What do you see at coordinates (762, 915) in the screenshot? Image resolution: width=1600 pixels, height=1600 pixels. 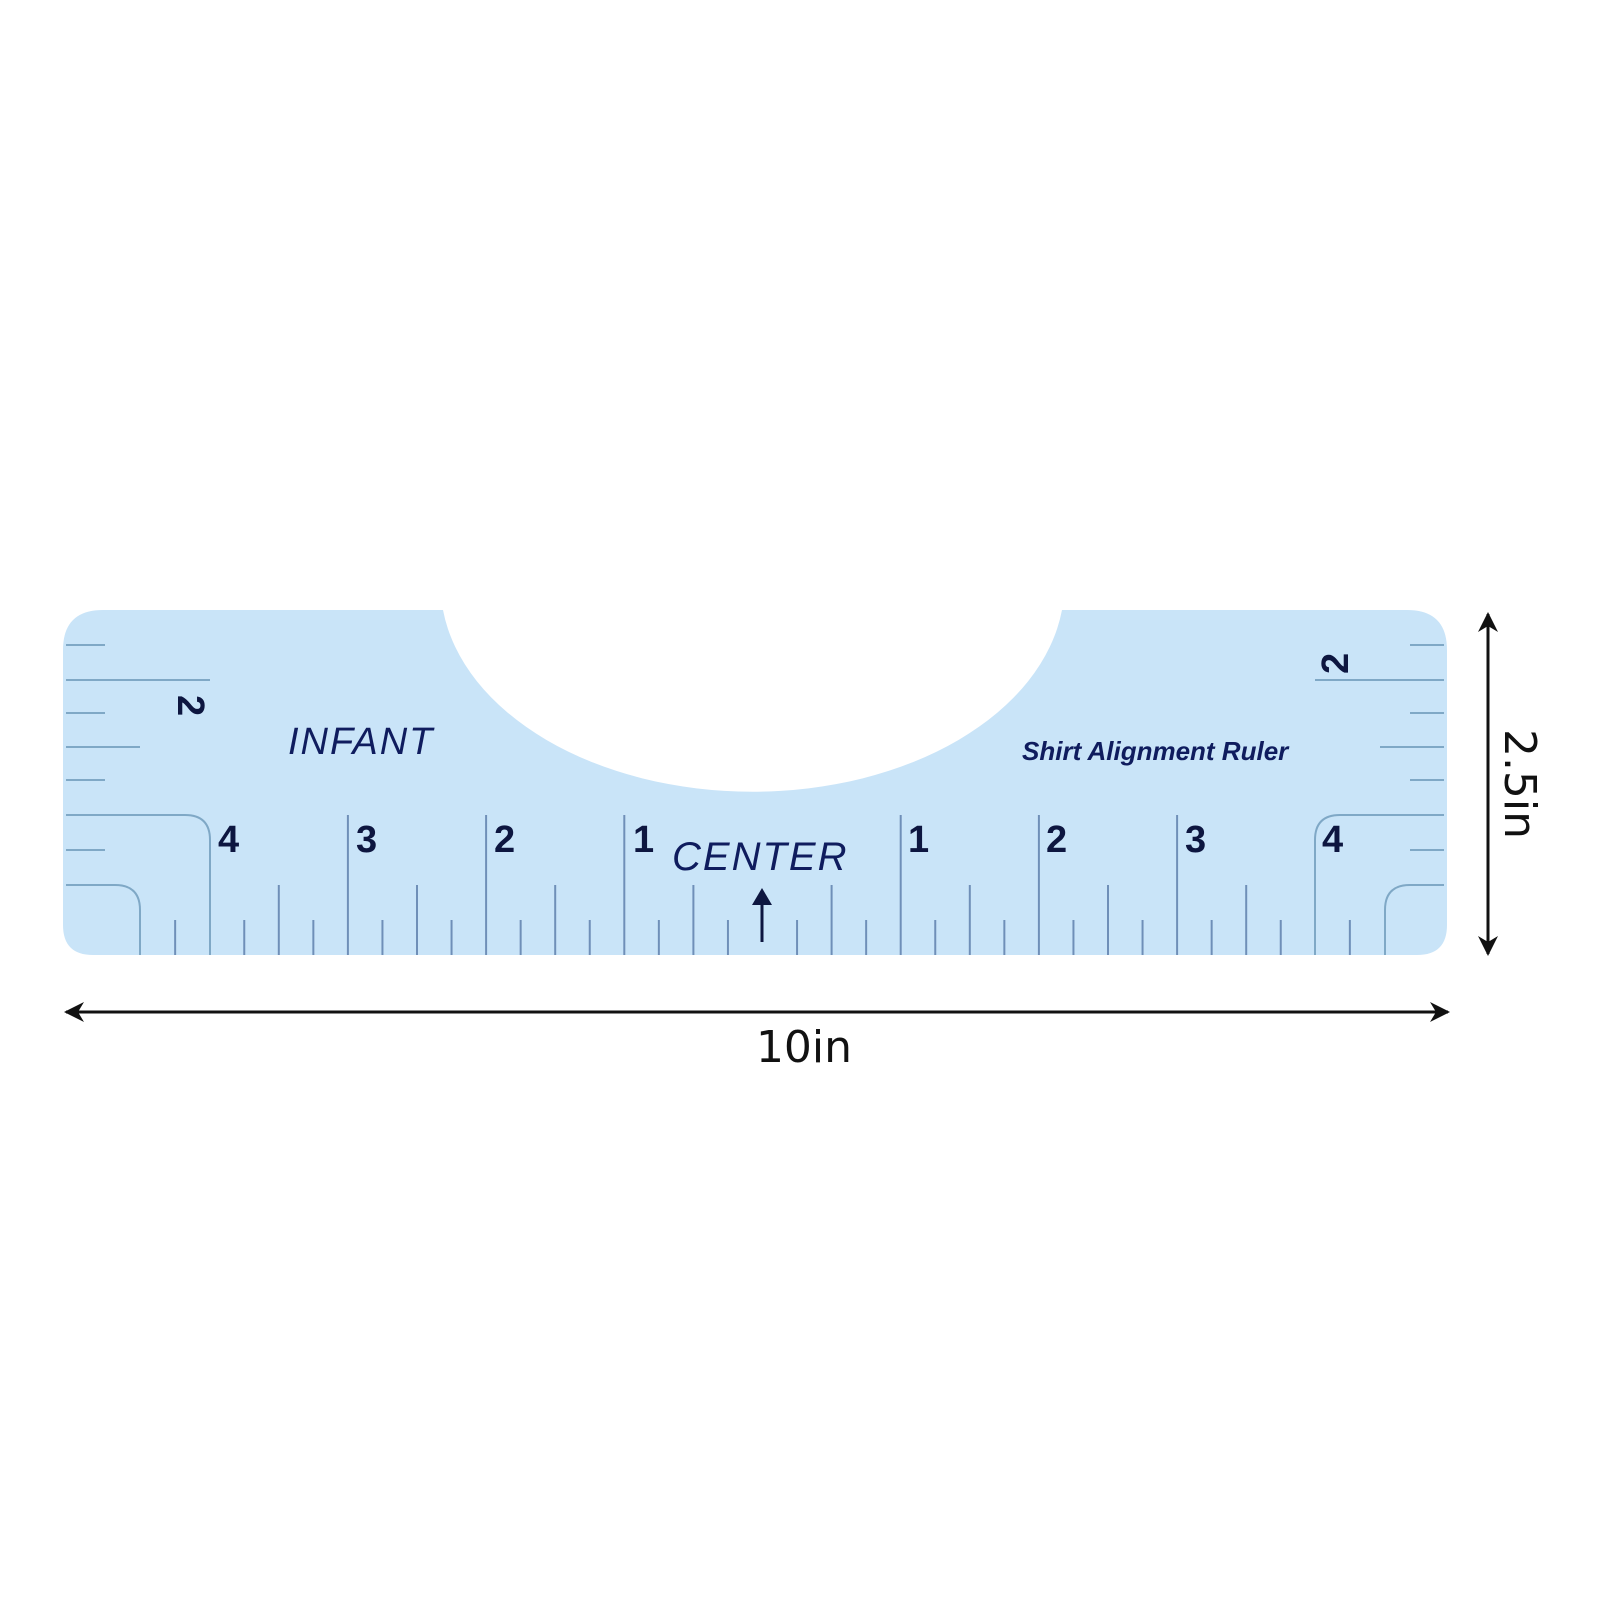 I see `center-arrow-icon` at bounding box center [762, 915].